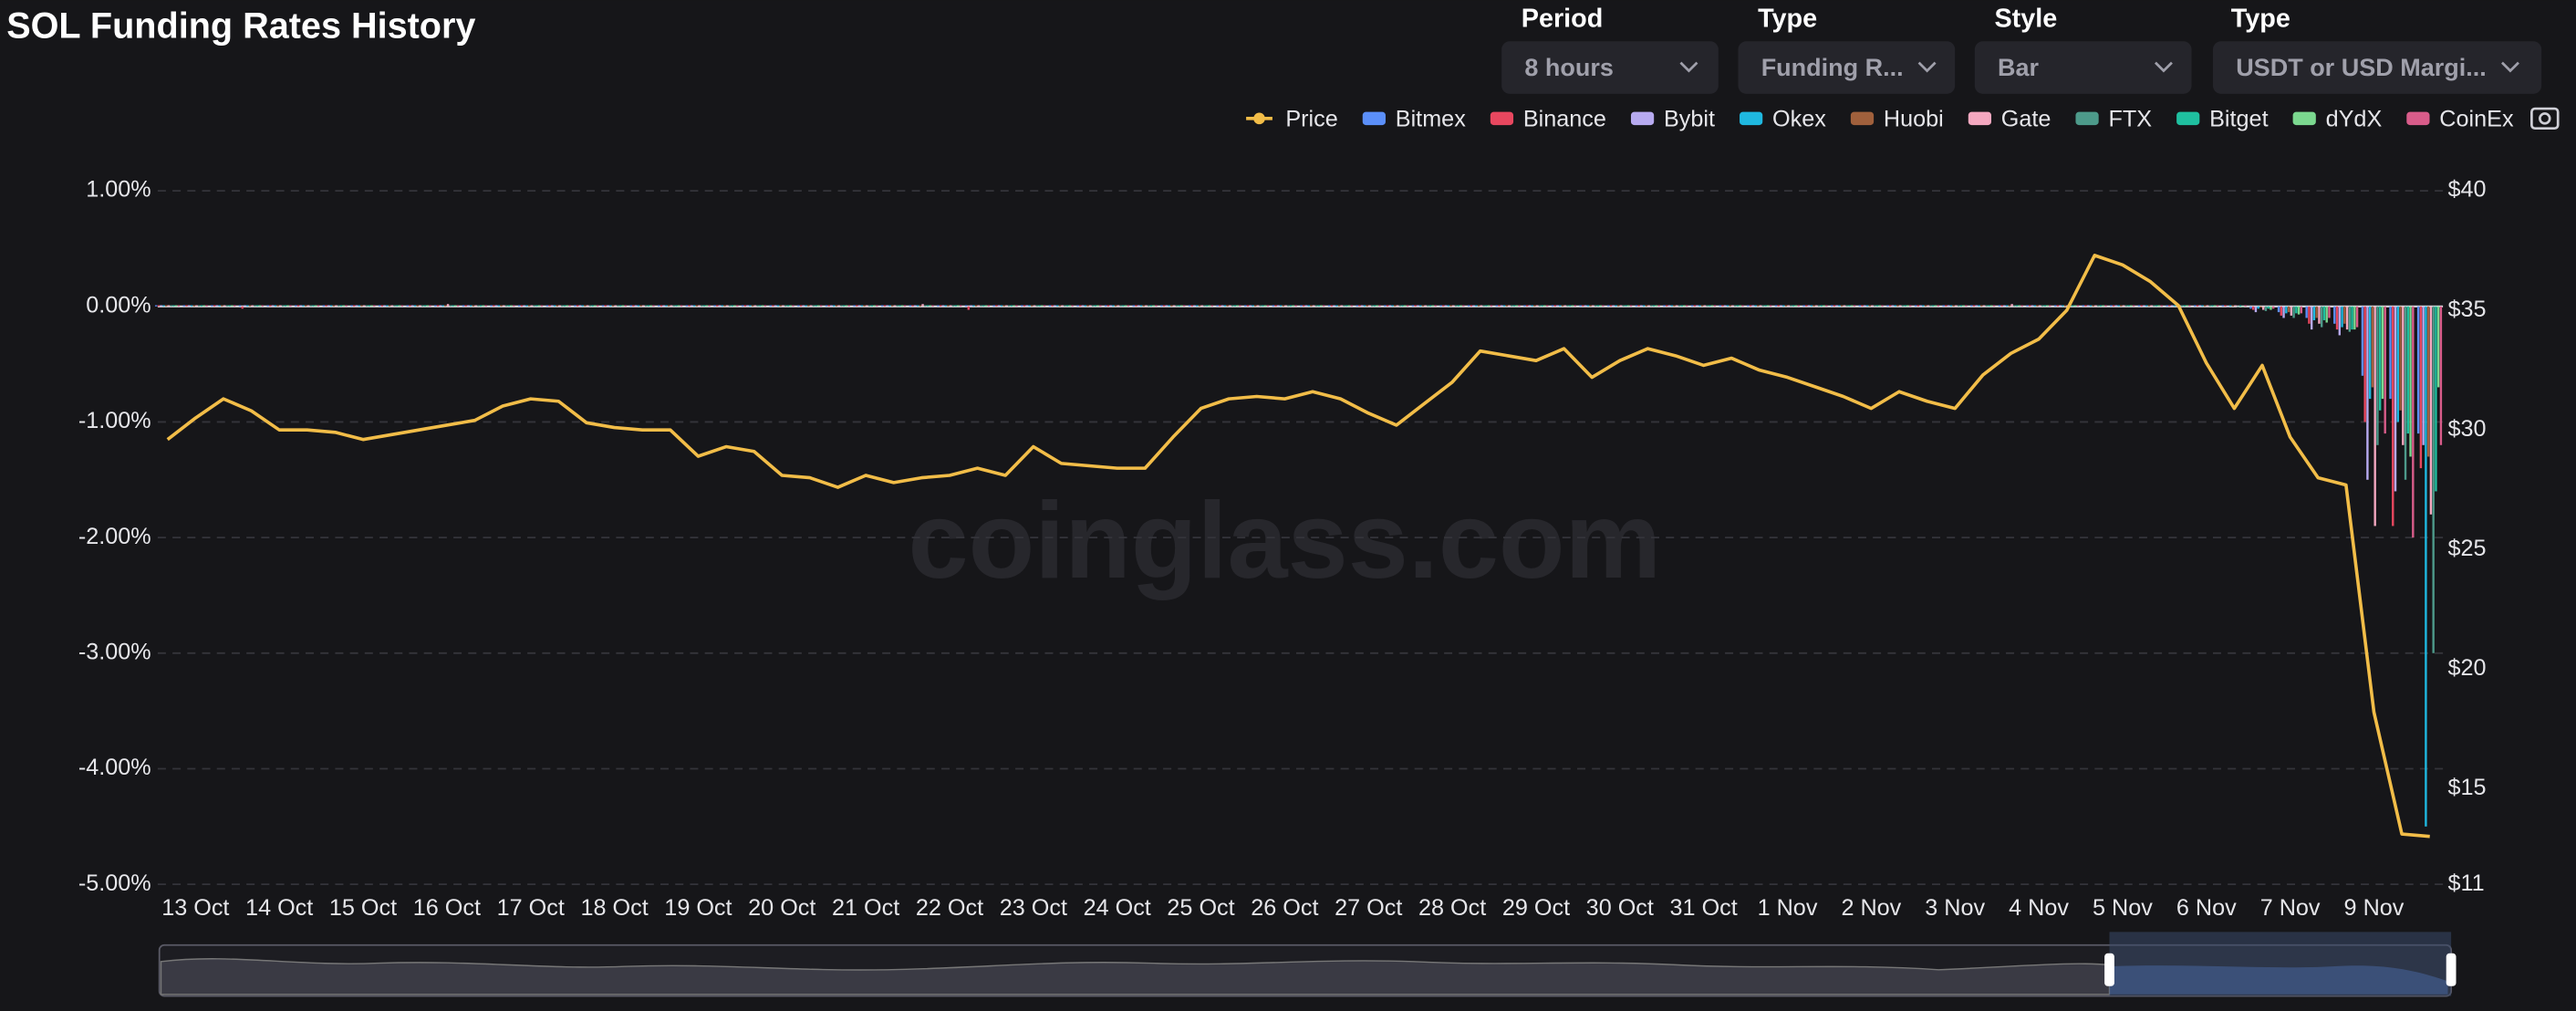  Describe the element at coordinates (1689, 118) in the screenshot. I see `legend-label: Bybit` at that location.